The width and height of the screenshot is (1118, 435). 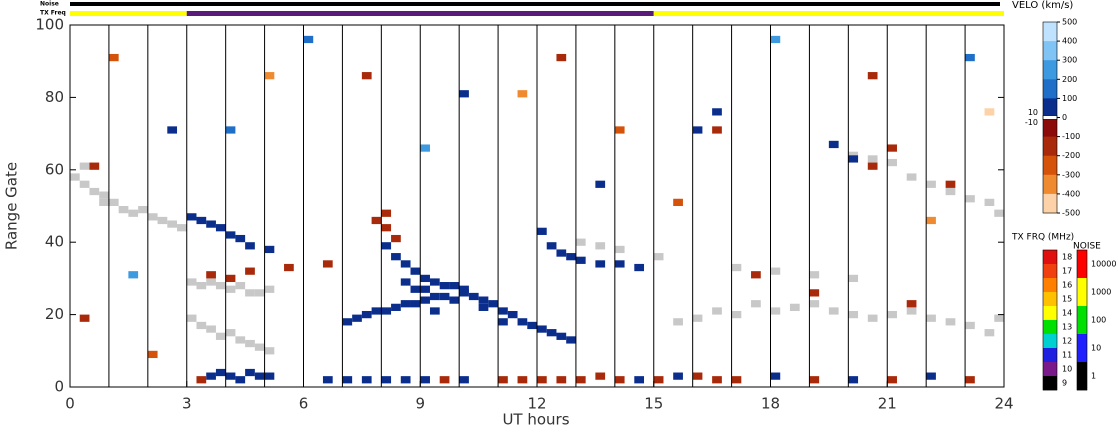 What do you see at coordinates (1096, 348) in the screenshot?
I see `noise-label-tick: 10` at bounding box center [1096, 348].